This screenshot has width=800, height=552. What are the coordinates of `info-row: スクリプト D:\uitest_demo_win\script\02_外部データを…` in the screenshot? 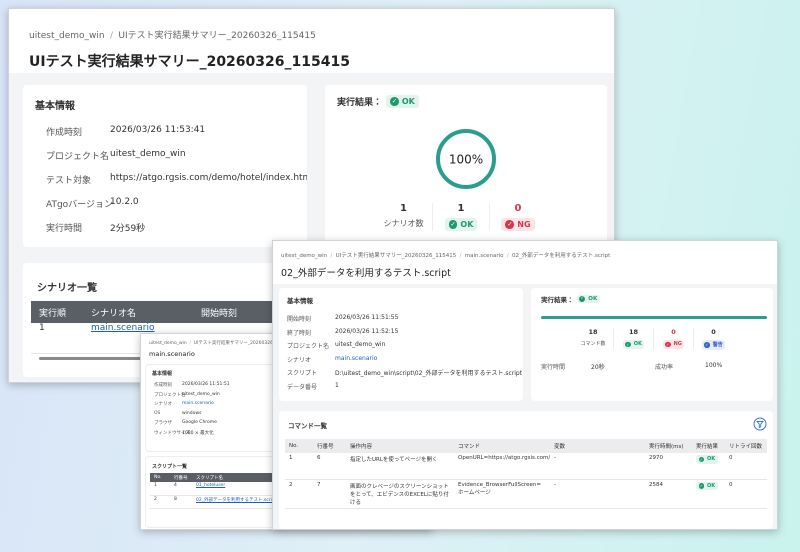 It's located at (404, 375).